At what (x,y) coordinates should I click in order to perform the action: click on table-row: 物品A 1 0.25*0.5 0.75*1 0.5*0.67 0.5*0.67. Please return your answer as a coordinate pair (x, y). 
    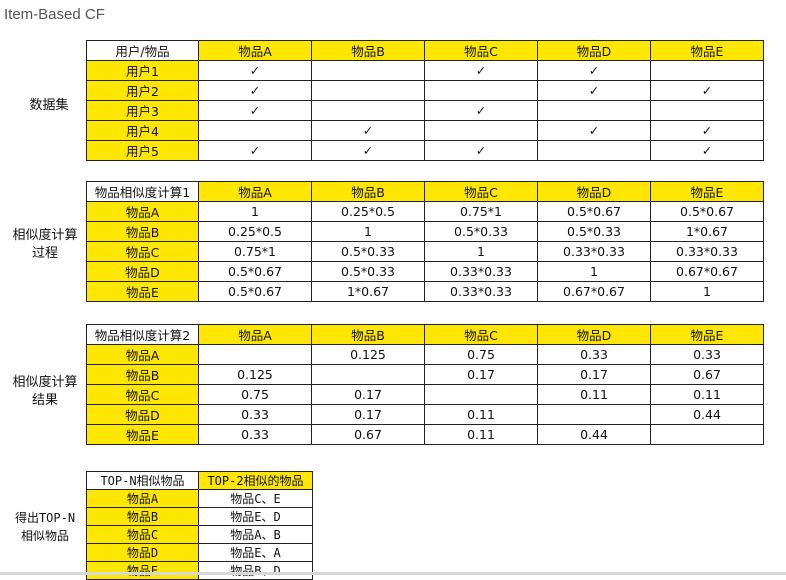
    Looking at the image, I should click on (425, 211).